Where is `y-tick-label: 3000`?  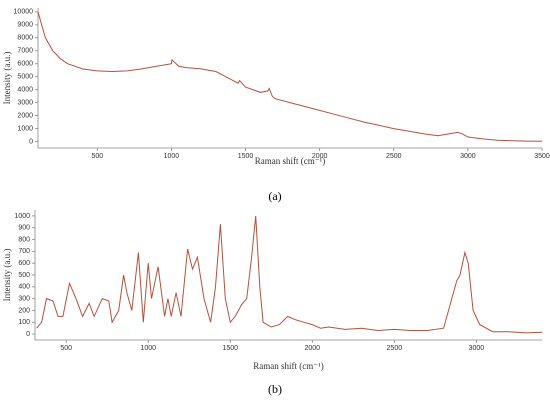
y-tick-label: 3000 is located at coordinates (25, 102).